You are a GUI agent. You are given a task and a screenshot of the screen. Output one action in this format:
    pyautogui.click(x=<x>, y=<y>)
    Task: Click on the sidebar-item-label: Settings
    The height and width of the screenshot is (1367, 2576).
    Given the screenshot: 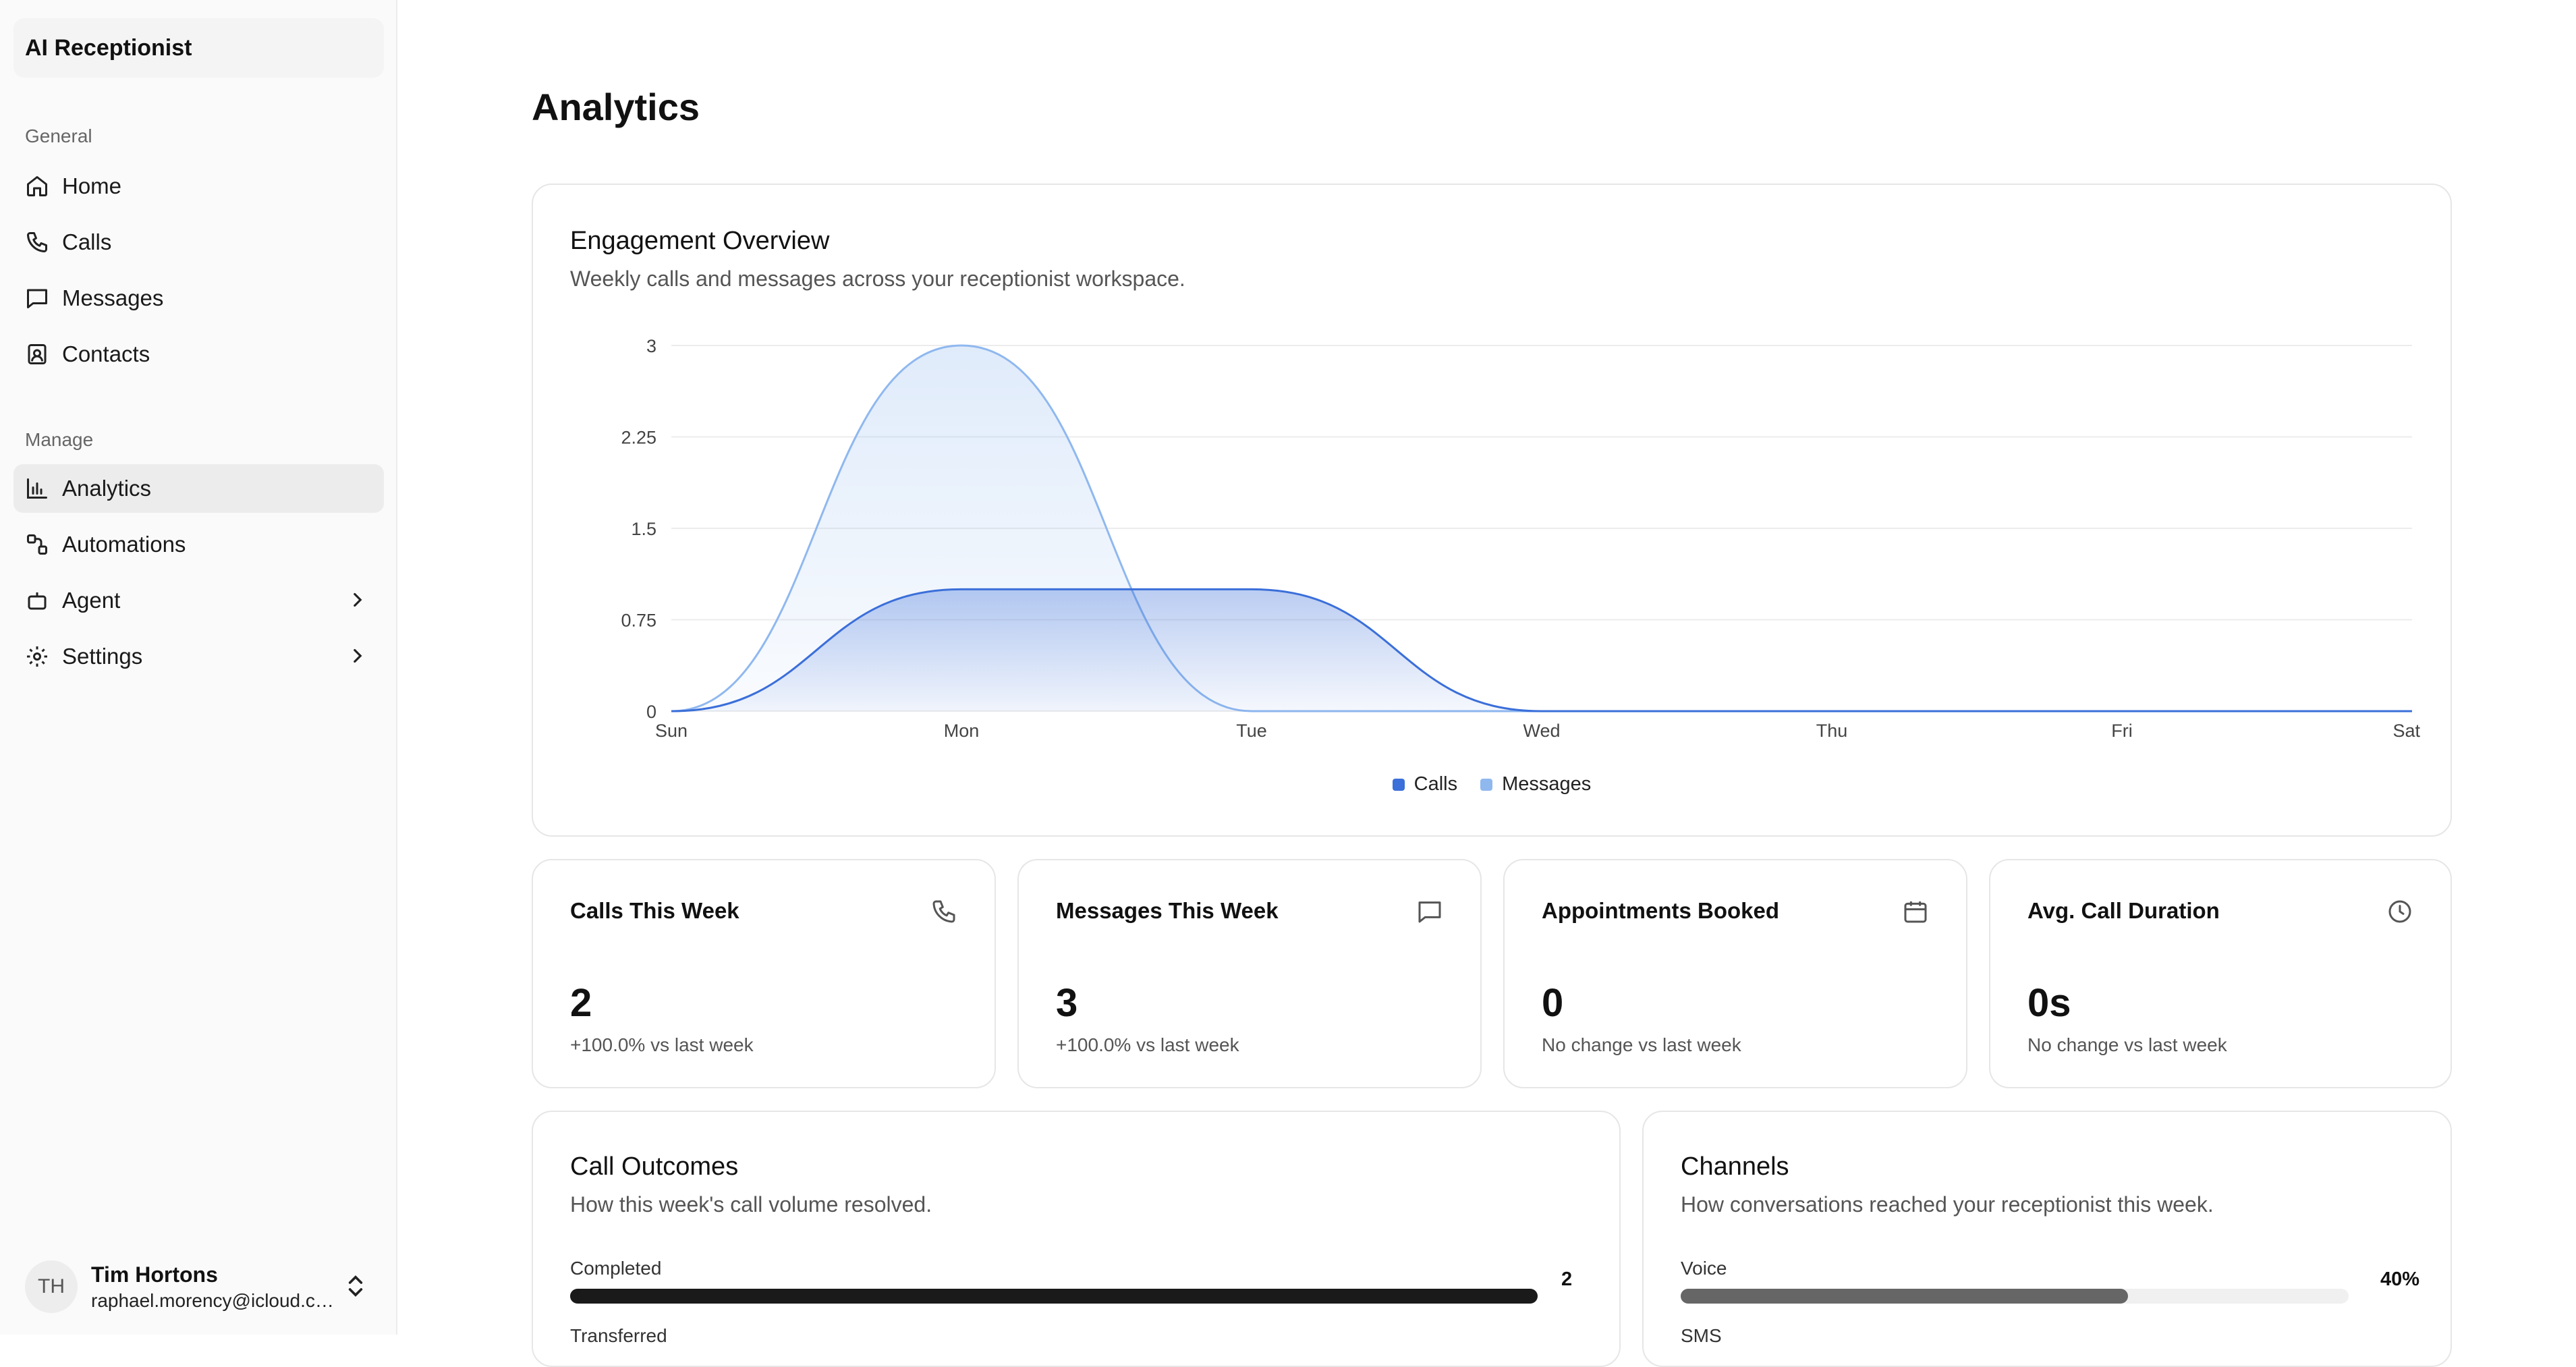 What is the action you would take?
    pyautogui.click(x=102, y=657)
    